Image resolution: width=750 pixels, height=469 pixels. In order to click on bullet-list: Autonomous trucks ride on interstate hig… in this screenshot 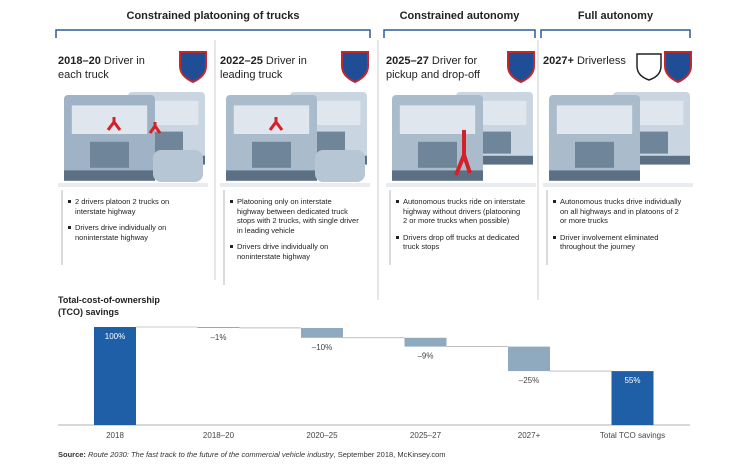, I will do `click(461, 228)`.